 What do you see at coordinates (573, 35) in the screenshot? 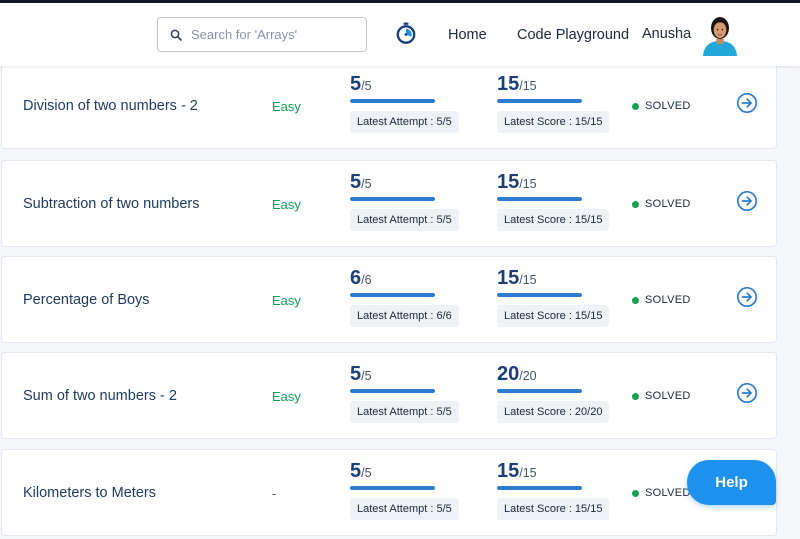
I see `nav-code-playground-link: Code Playground` at bounding box center [573, 35].